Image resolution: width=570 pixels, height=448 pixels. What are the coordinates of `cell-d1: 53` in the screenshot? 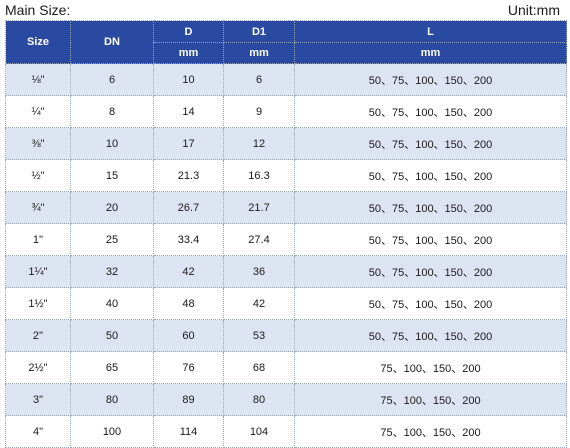 It's located at (259, 335).